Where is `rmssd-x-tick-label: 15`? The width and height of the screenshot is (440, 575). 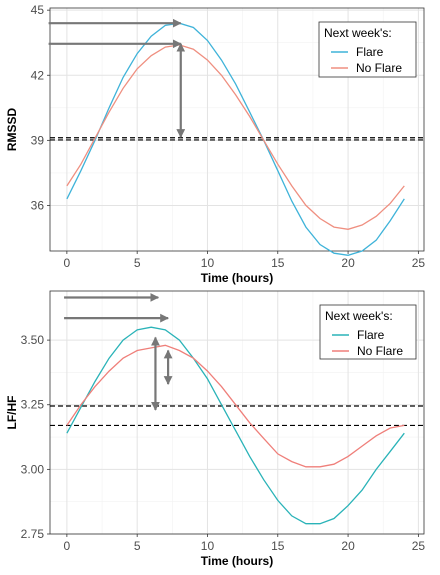 rmssd-x-tick-label: 15 is located at coordinates (278, 263).